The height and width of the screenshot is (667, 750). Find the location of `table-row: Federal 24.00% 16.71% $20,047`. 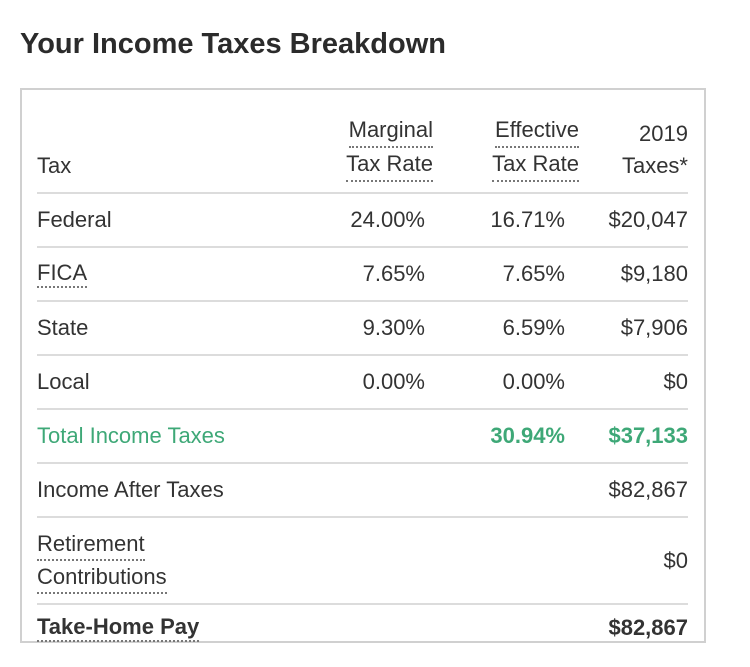

table-row: Federal 24.00% 16.71% $20,047 is located at coordinates (362, 220).